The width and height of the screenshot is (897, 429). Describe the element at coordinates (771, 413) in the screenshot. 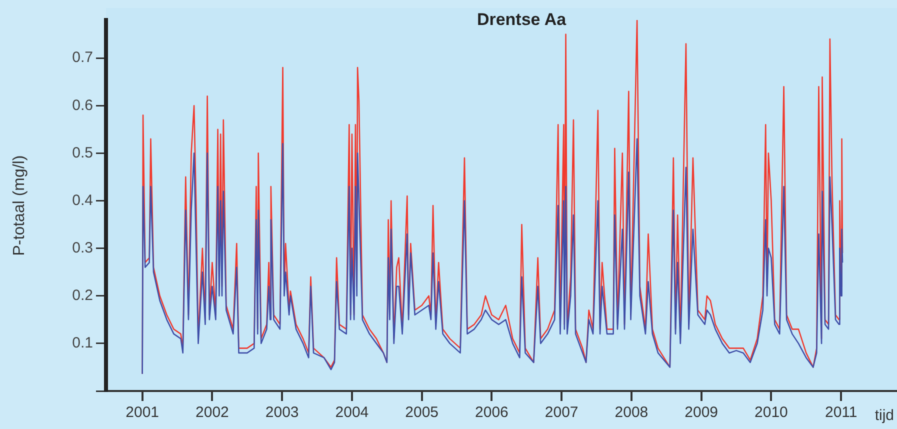

I see `x-tick-label: 2010` at that location.